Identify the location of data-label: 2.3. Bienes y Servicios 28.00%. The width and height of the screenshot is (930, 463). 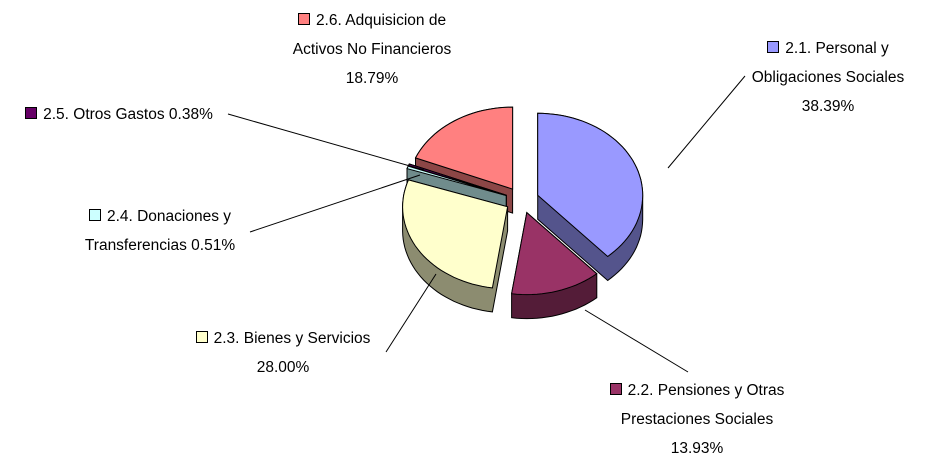
(283, 353).